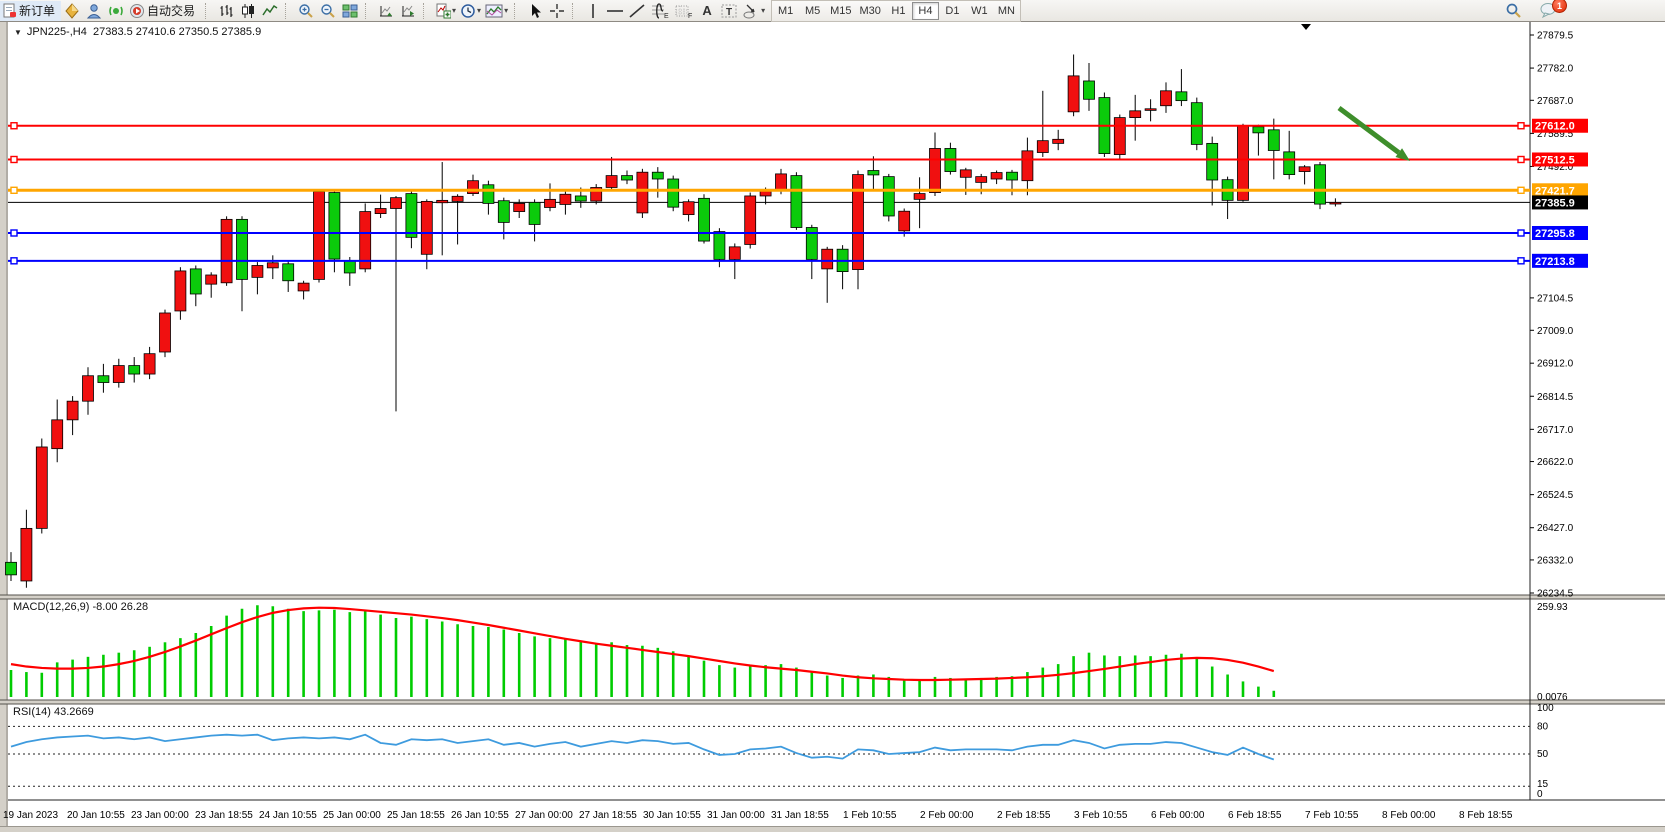 The width and height of the screenshot is (1665, 832). I want to click on line-chart-icon, so click(270, 9).